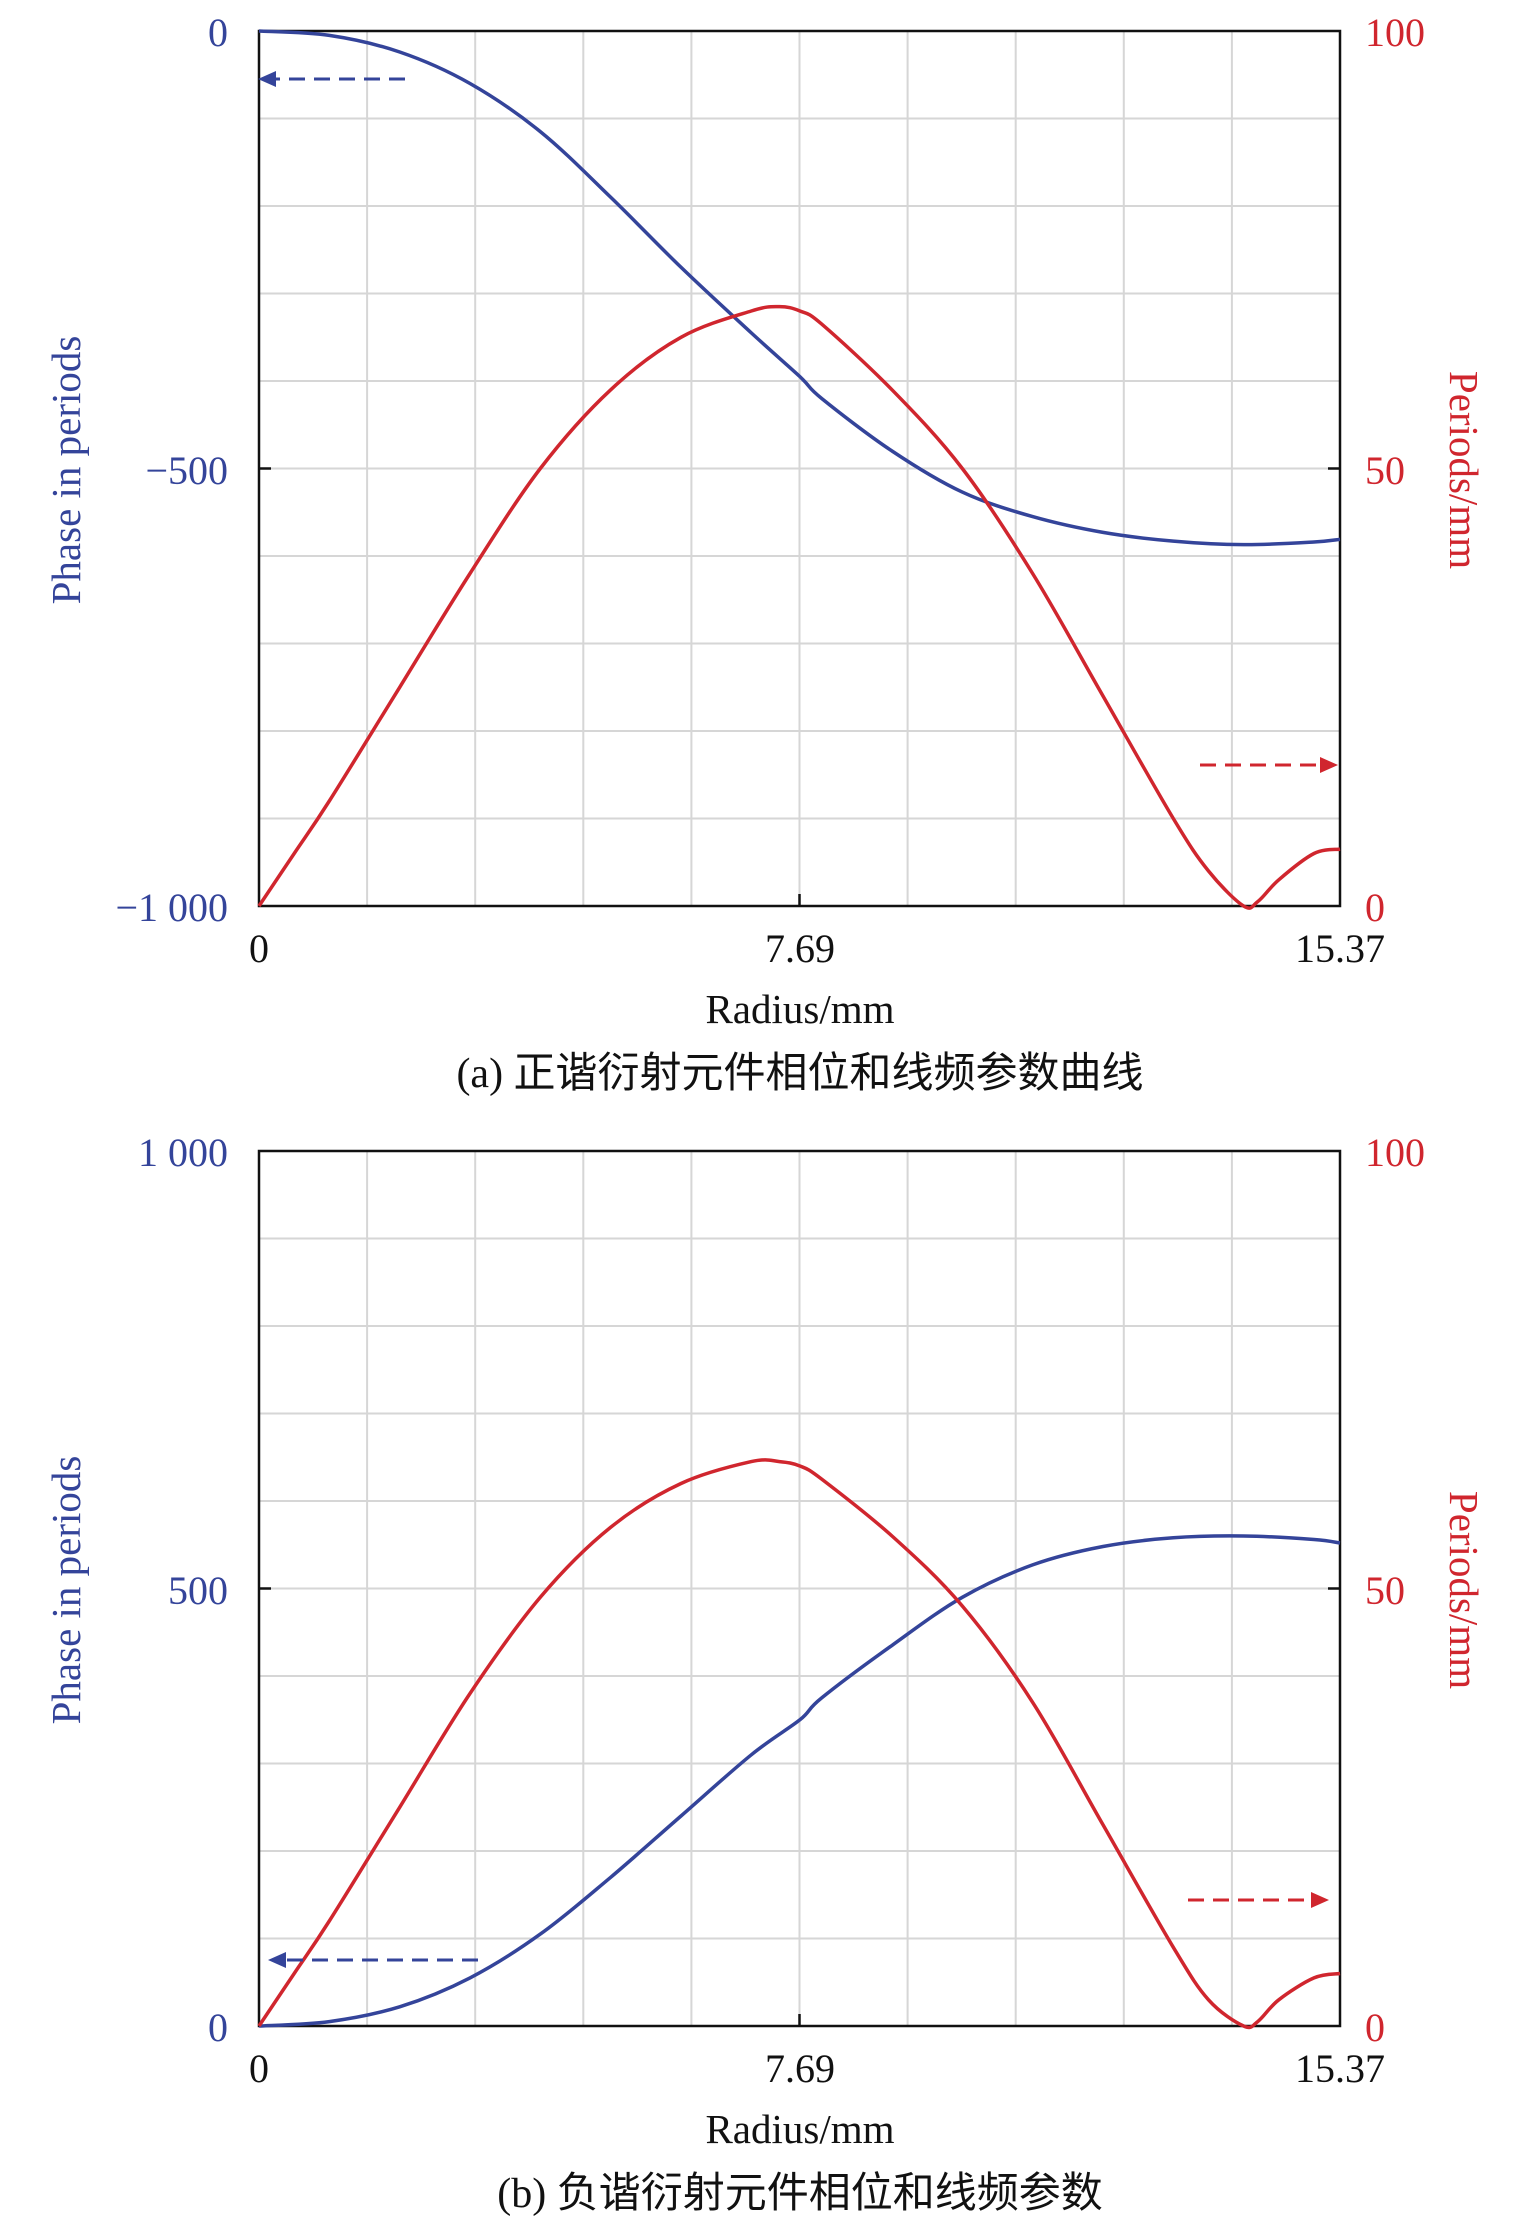 The image size is (1535, 2234). Describe the element at coordinates (800, 2068) in the screenshot. I see `chart-b-x-tick-mid: 7.69` at that location.